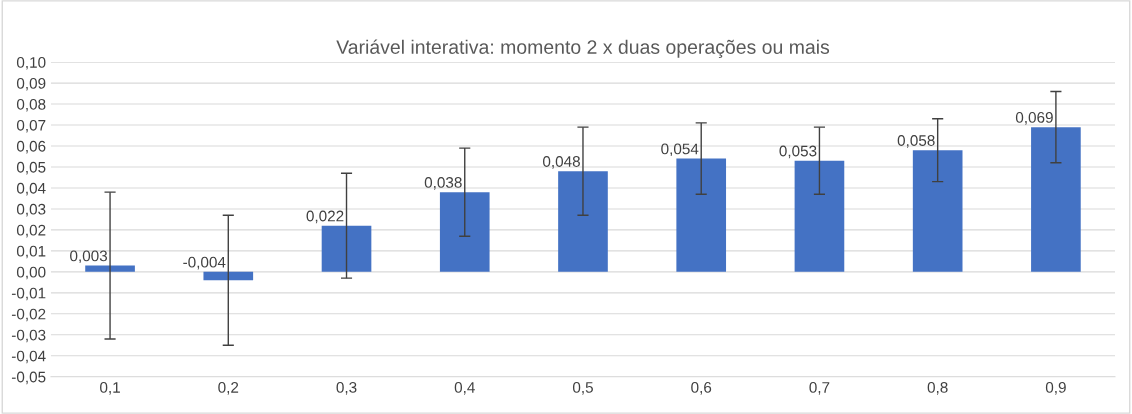  Describe the element at coordinates (31, 231) in the screenshot. I see `y-tick-label: 0,02` at that location.